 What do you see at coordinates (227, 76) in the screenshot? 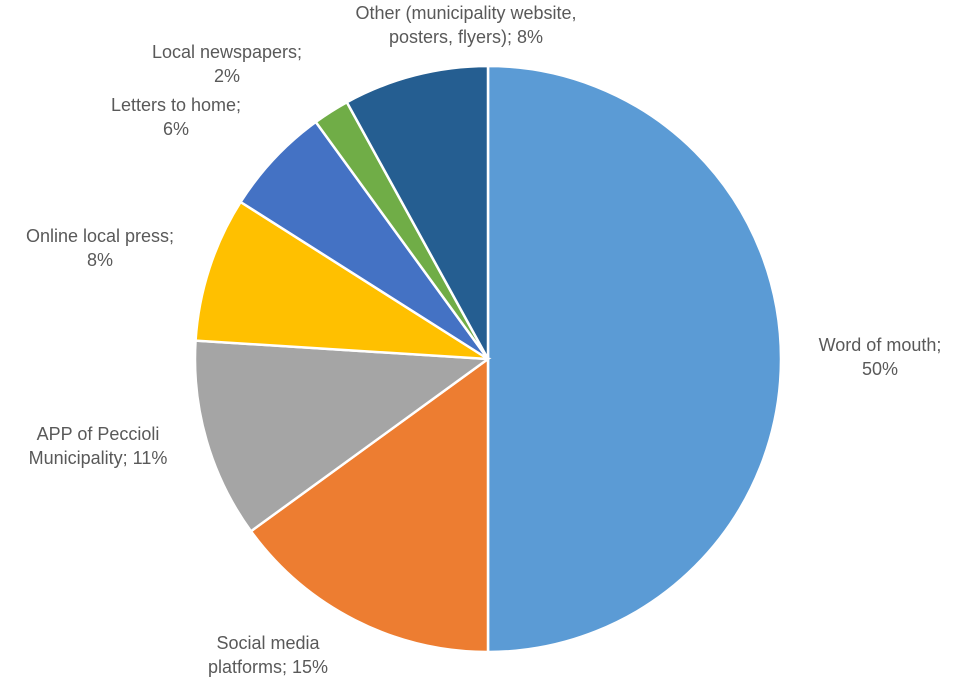
I see `data-label-line: 2%` at bounding box center [227, 76].